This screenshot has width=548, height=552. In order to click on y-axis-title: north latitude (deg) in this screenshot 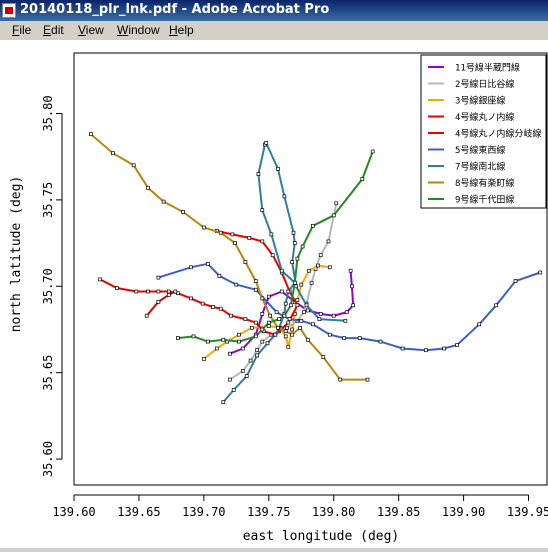, I will do `click(16, 254)`.